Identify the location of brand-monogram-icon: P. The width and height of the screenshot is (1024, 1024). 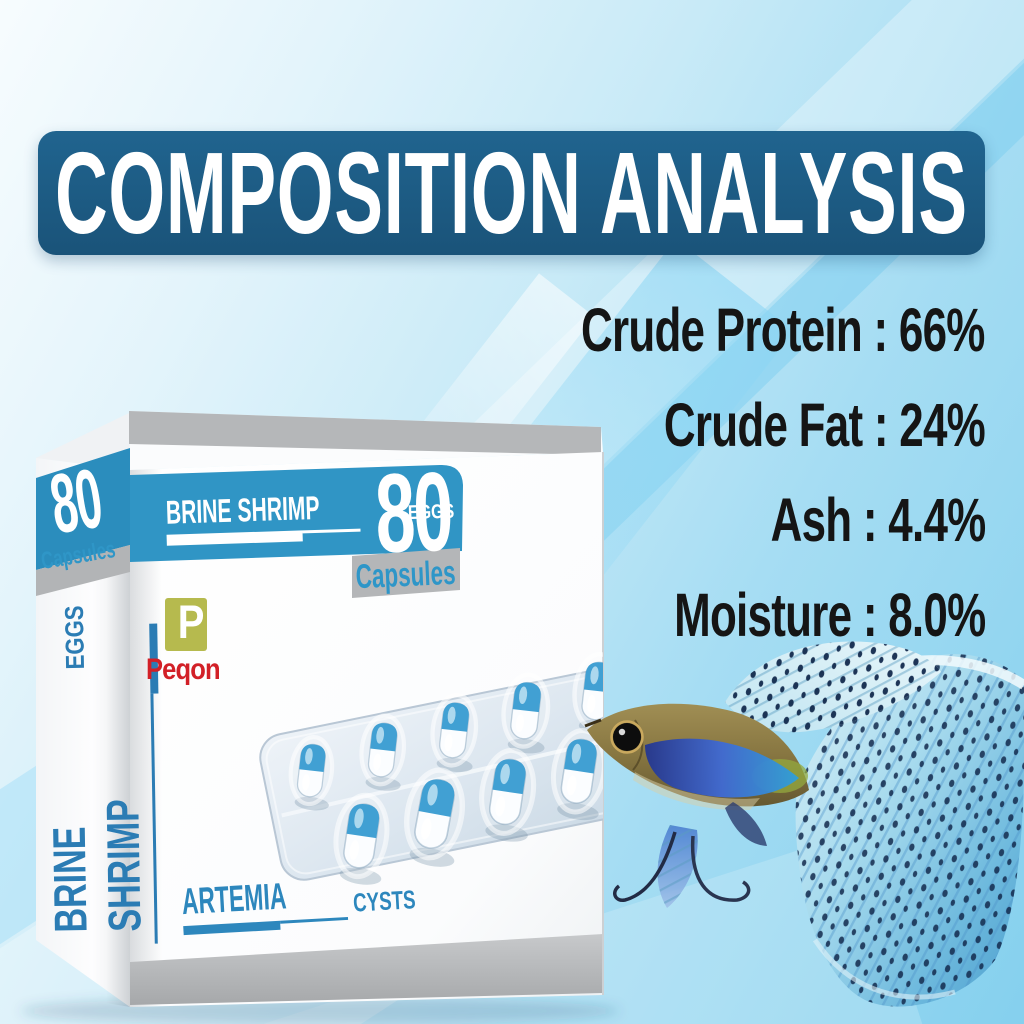
(186, 624).